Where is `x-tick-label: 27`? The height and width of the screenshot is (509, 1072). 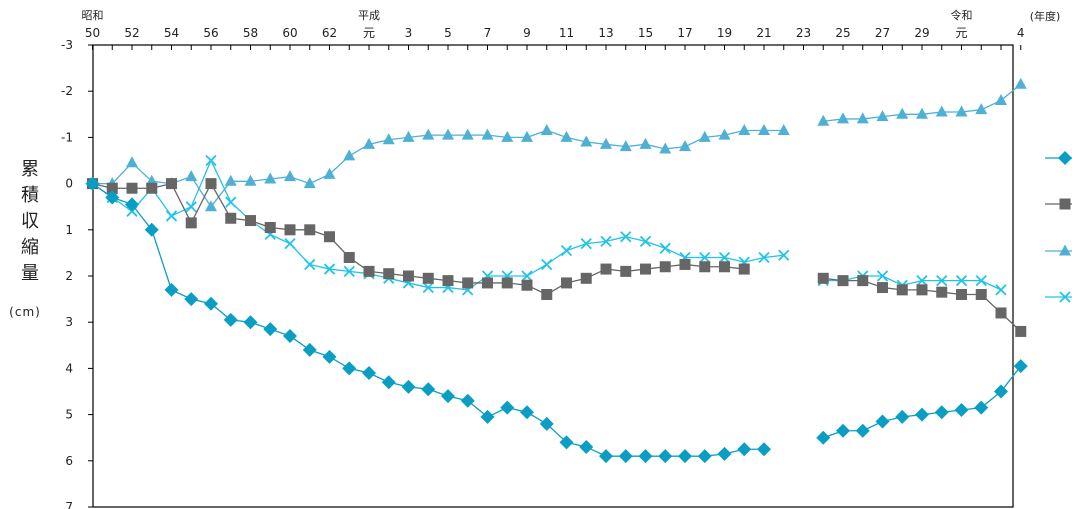 x-tick-label: 27 is located at coordinates (882, 33).